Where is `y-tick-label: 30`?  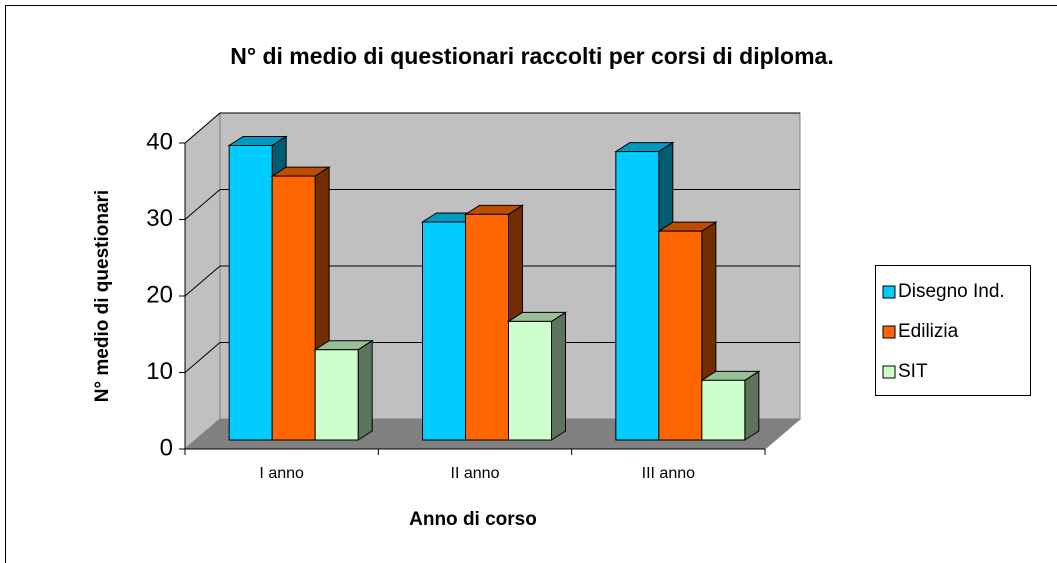
y-tick-label: 30 is located at coordinates (159, 218).